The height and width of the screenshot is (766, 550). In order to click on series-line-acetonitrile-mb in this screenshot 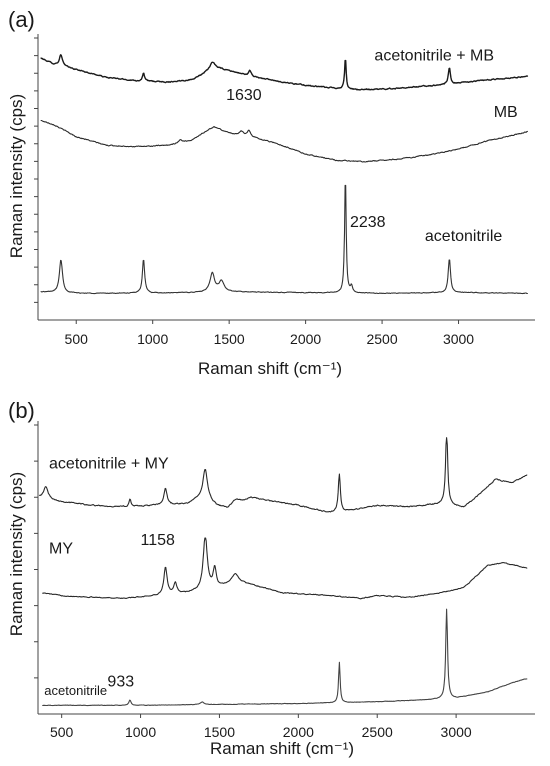, I will do `click(284, 72)`.